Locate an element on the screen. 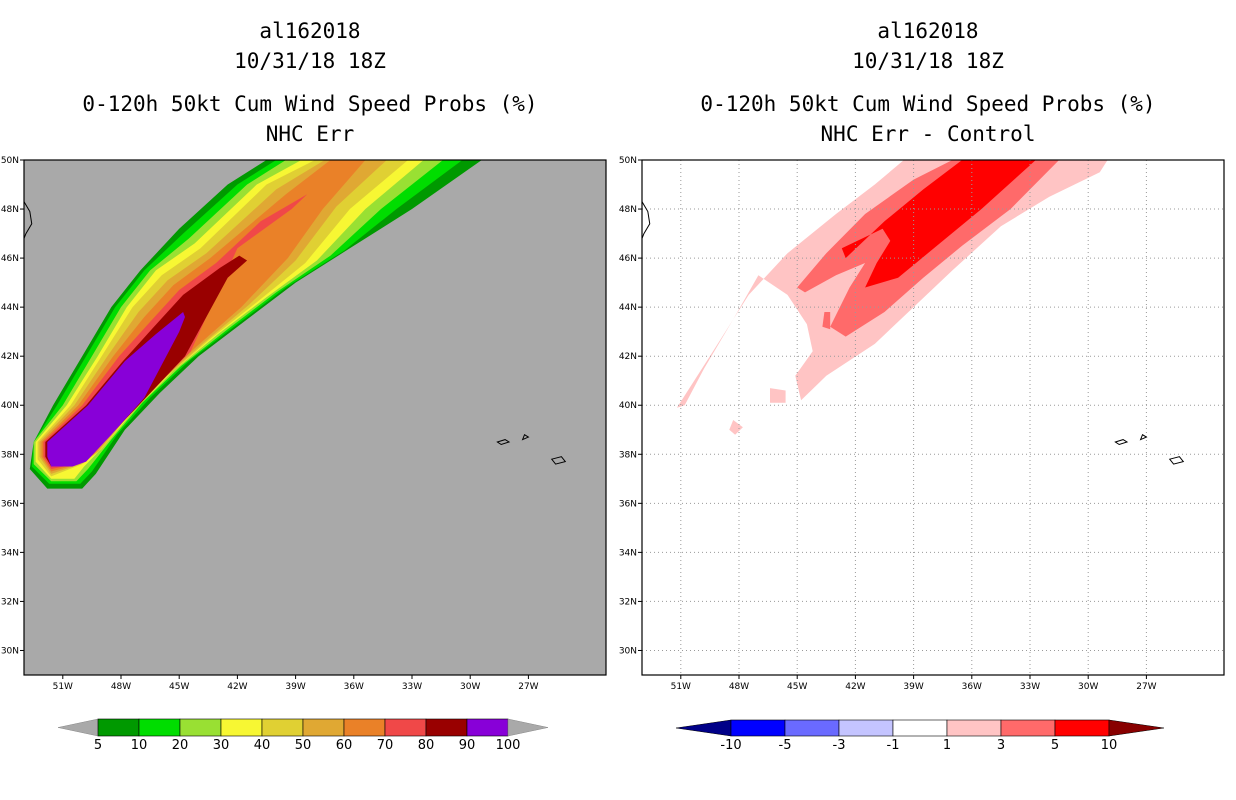  left-colorbar-label-50: 50 is located at coordinates (303, 745).